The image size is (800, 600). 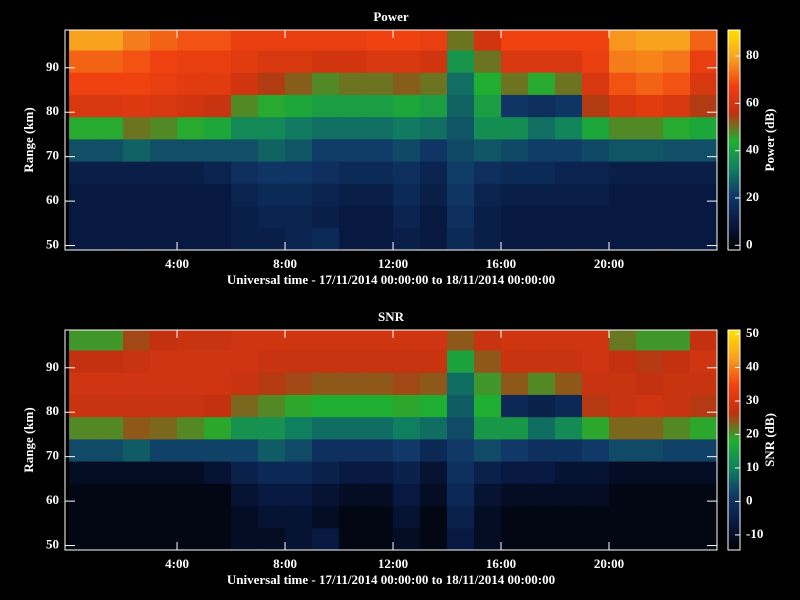 What do you see at coordinates (752, 432) in the screenshot?
I see `colorbar-tick-label: 20` at bounding box center [752, 432].